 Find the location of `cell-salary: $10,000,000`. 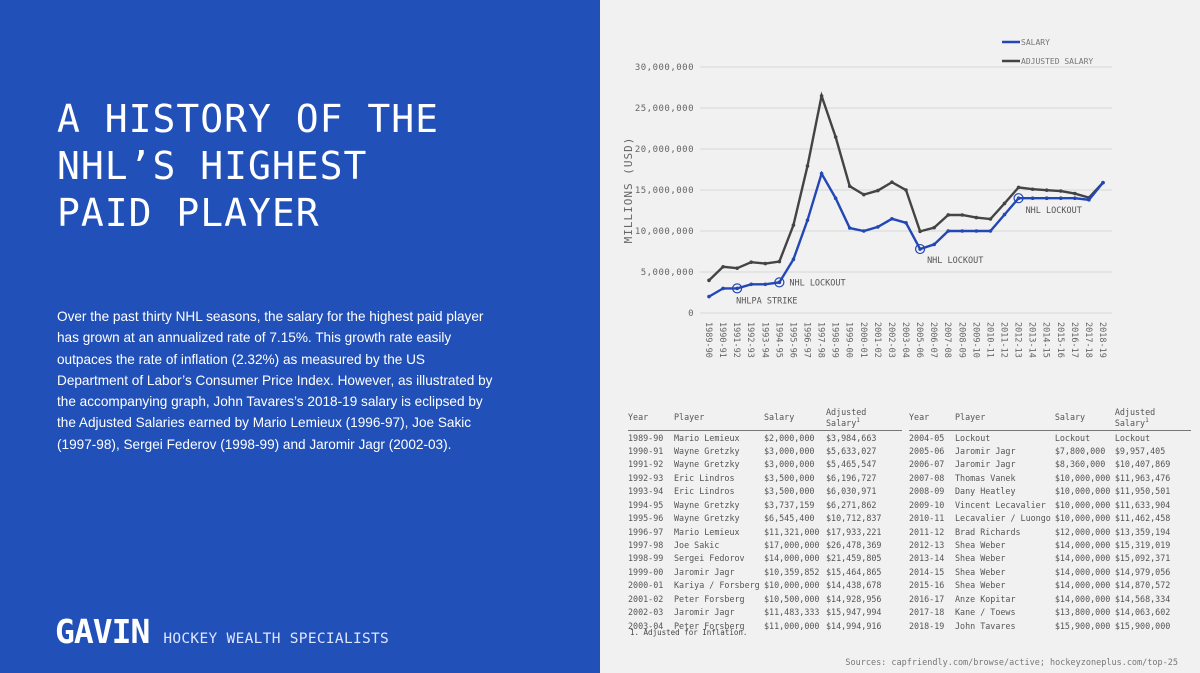

cell-salary: $10,000,000 is located at coordinates (1082, 504).